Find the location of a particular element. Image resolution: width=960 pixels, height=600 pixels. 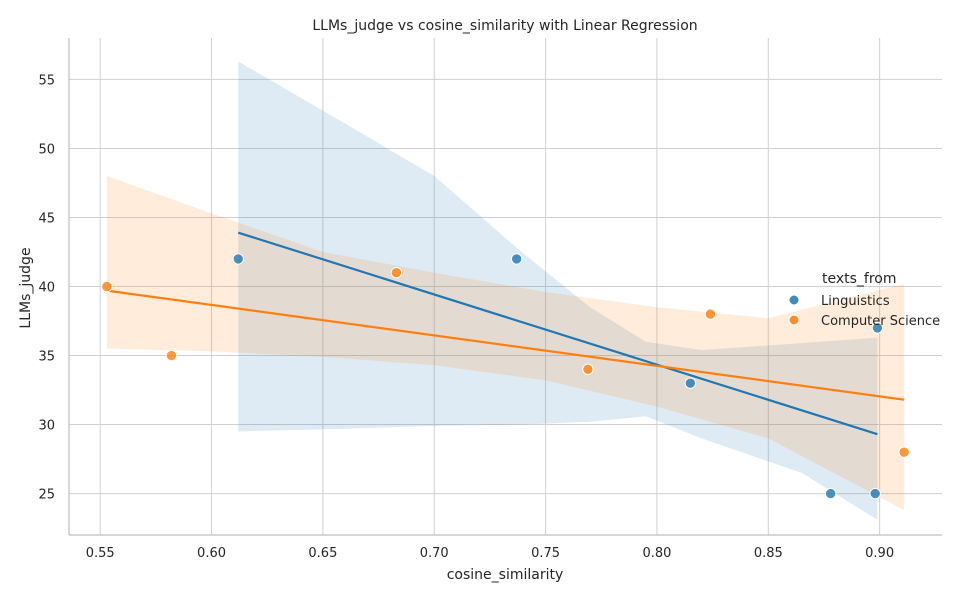

x-tick-label: 0.55 is located at coordinates (100, 553).